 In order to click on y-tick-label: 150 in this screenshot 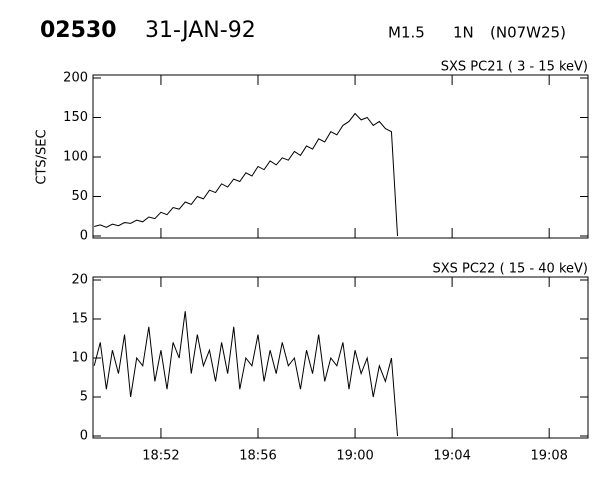, I will do `click(75, 117)`.